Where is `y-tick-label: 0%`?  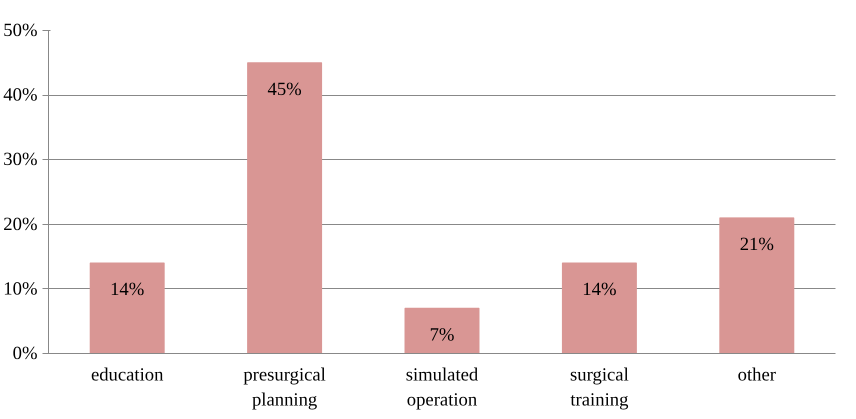 y-tick-label: 0% is located at coordinates (25, 353).